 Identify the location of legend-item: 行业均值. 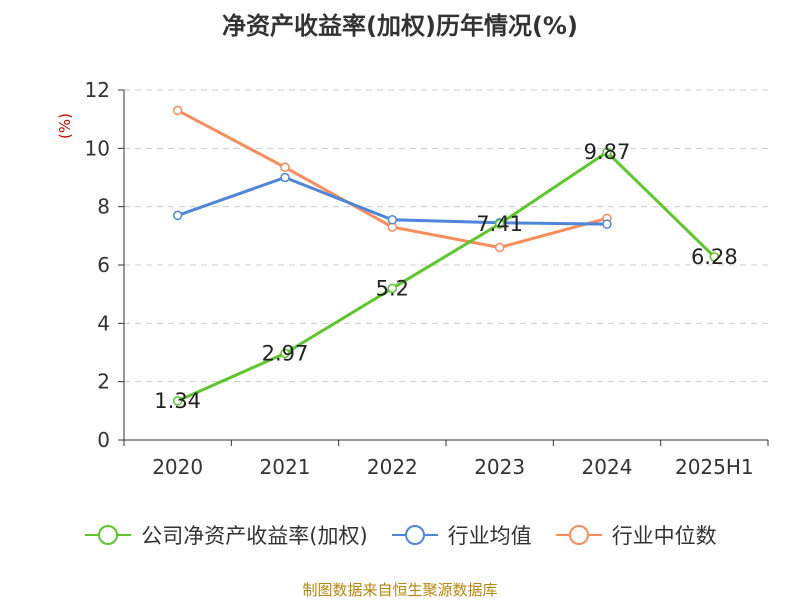
(461, 535).